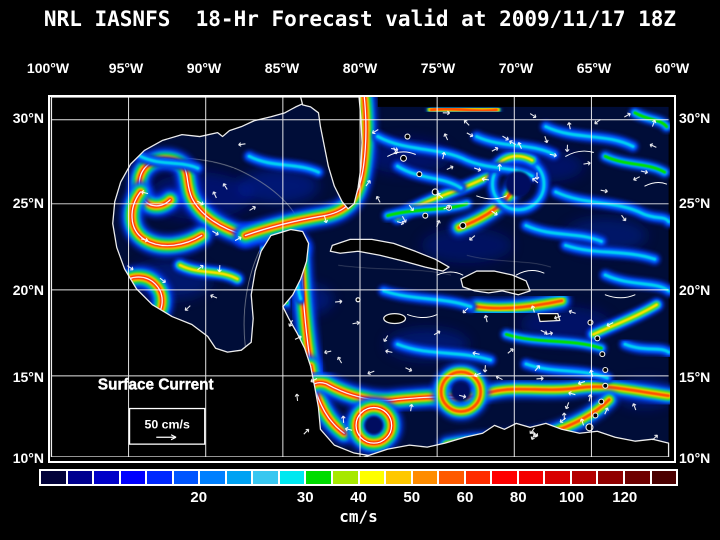  What do you see at coordinates (28, 290) in the screenshot?
I see `lat-label-left-20n: 20°N` at bounding box center [28, 290].